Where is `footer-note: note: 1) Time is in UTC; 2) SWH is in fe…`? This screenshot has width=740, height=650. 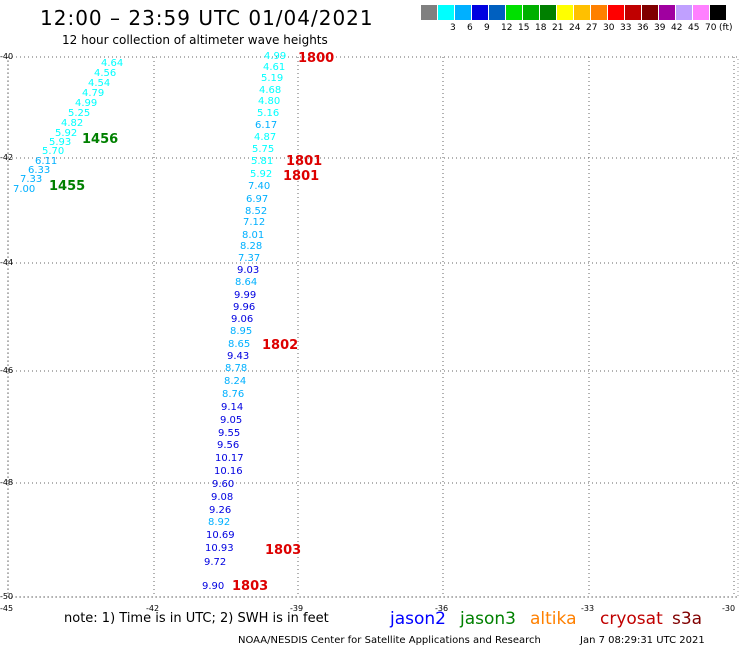
footer-note: note: 1) Time is in UTC; 2) SWH is in fe… is located at coordinates (196, 618).